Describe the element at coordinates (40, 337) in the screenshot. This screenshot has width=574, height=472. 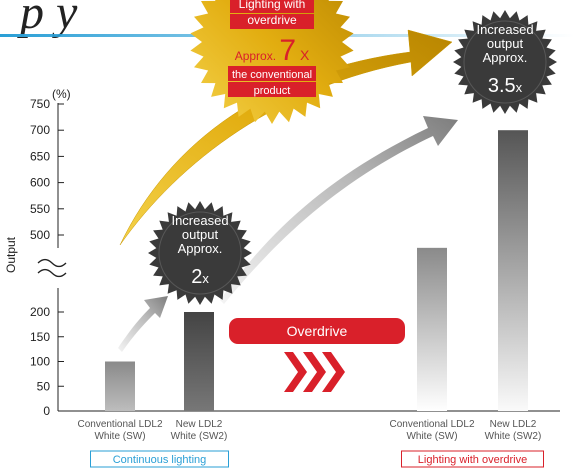
I see `y-tick-label: 150` at that location.